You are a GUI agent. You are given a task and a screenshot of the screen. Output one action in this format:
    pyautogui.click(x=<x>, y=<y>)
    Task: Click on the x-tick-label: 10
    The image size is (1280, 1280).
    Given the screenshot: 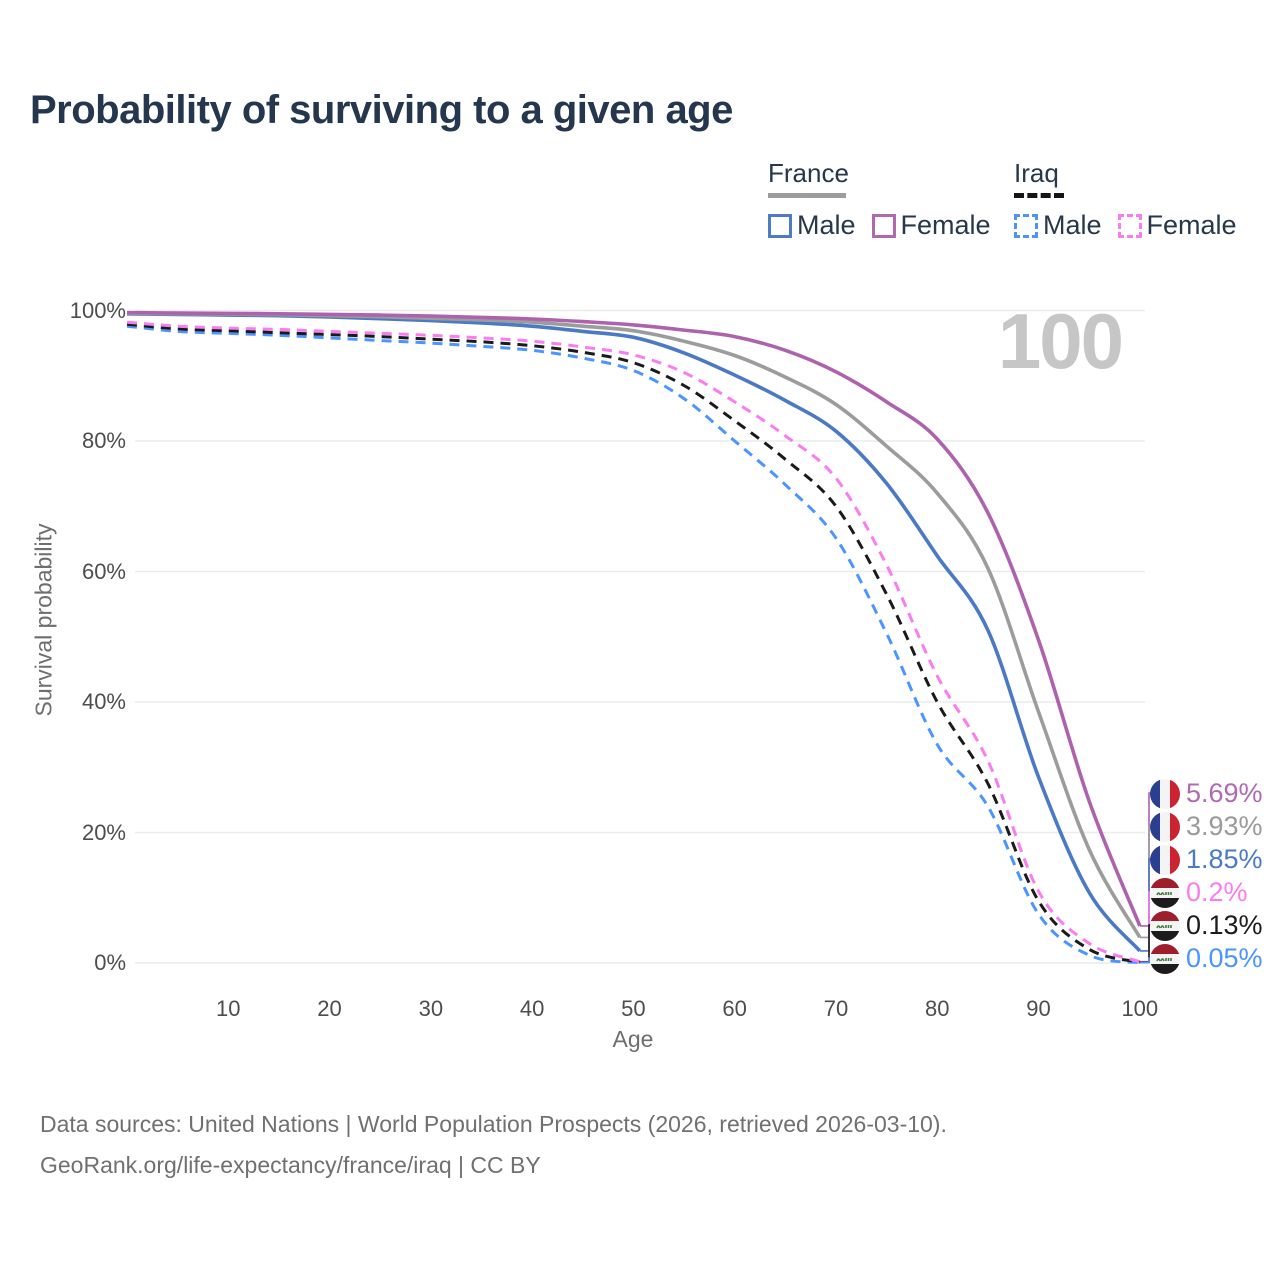 What is the action you would take?
    pyautogui.click(x=228, y=1008)
    